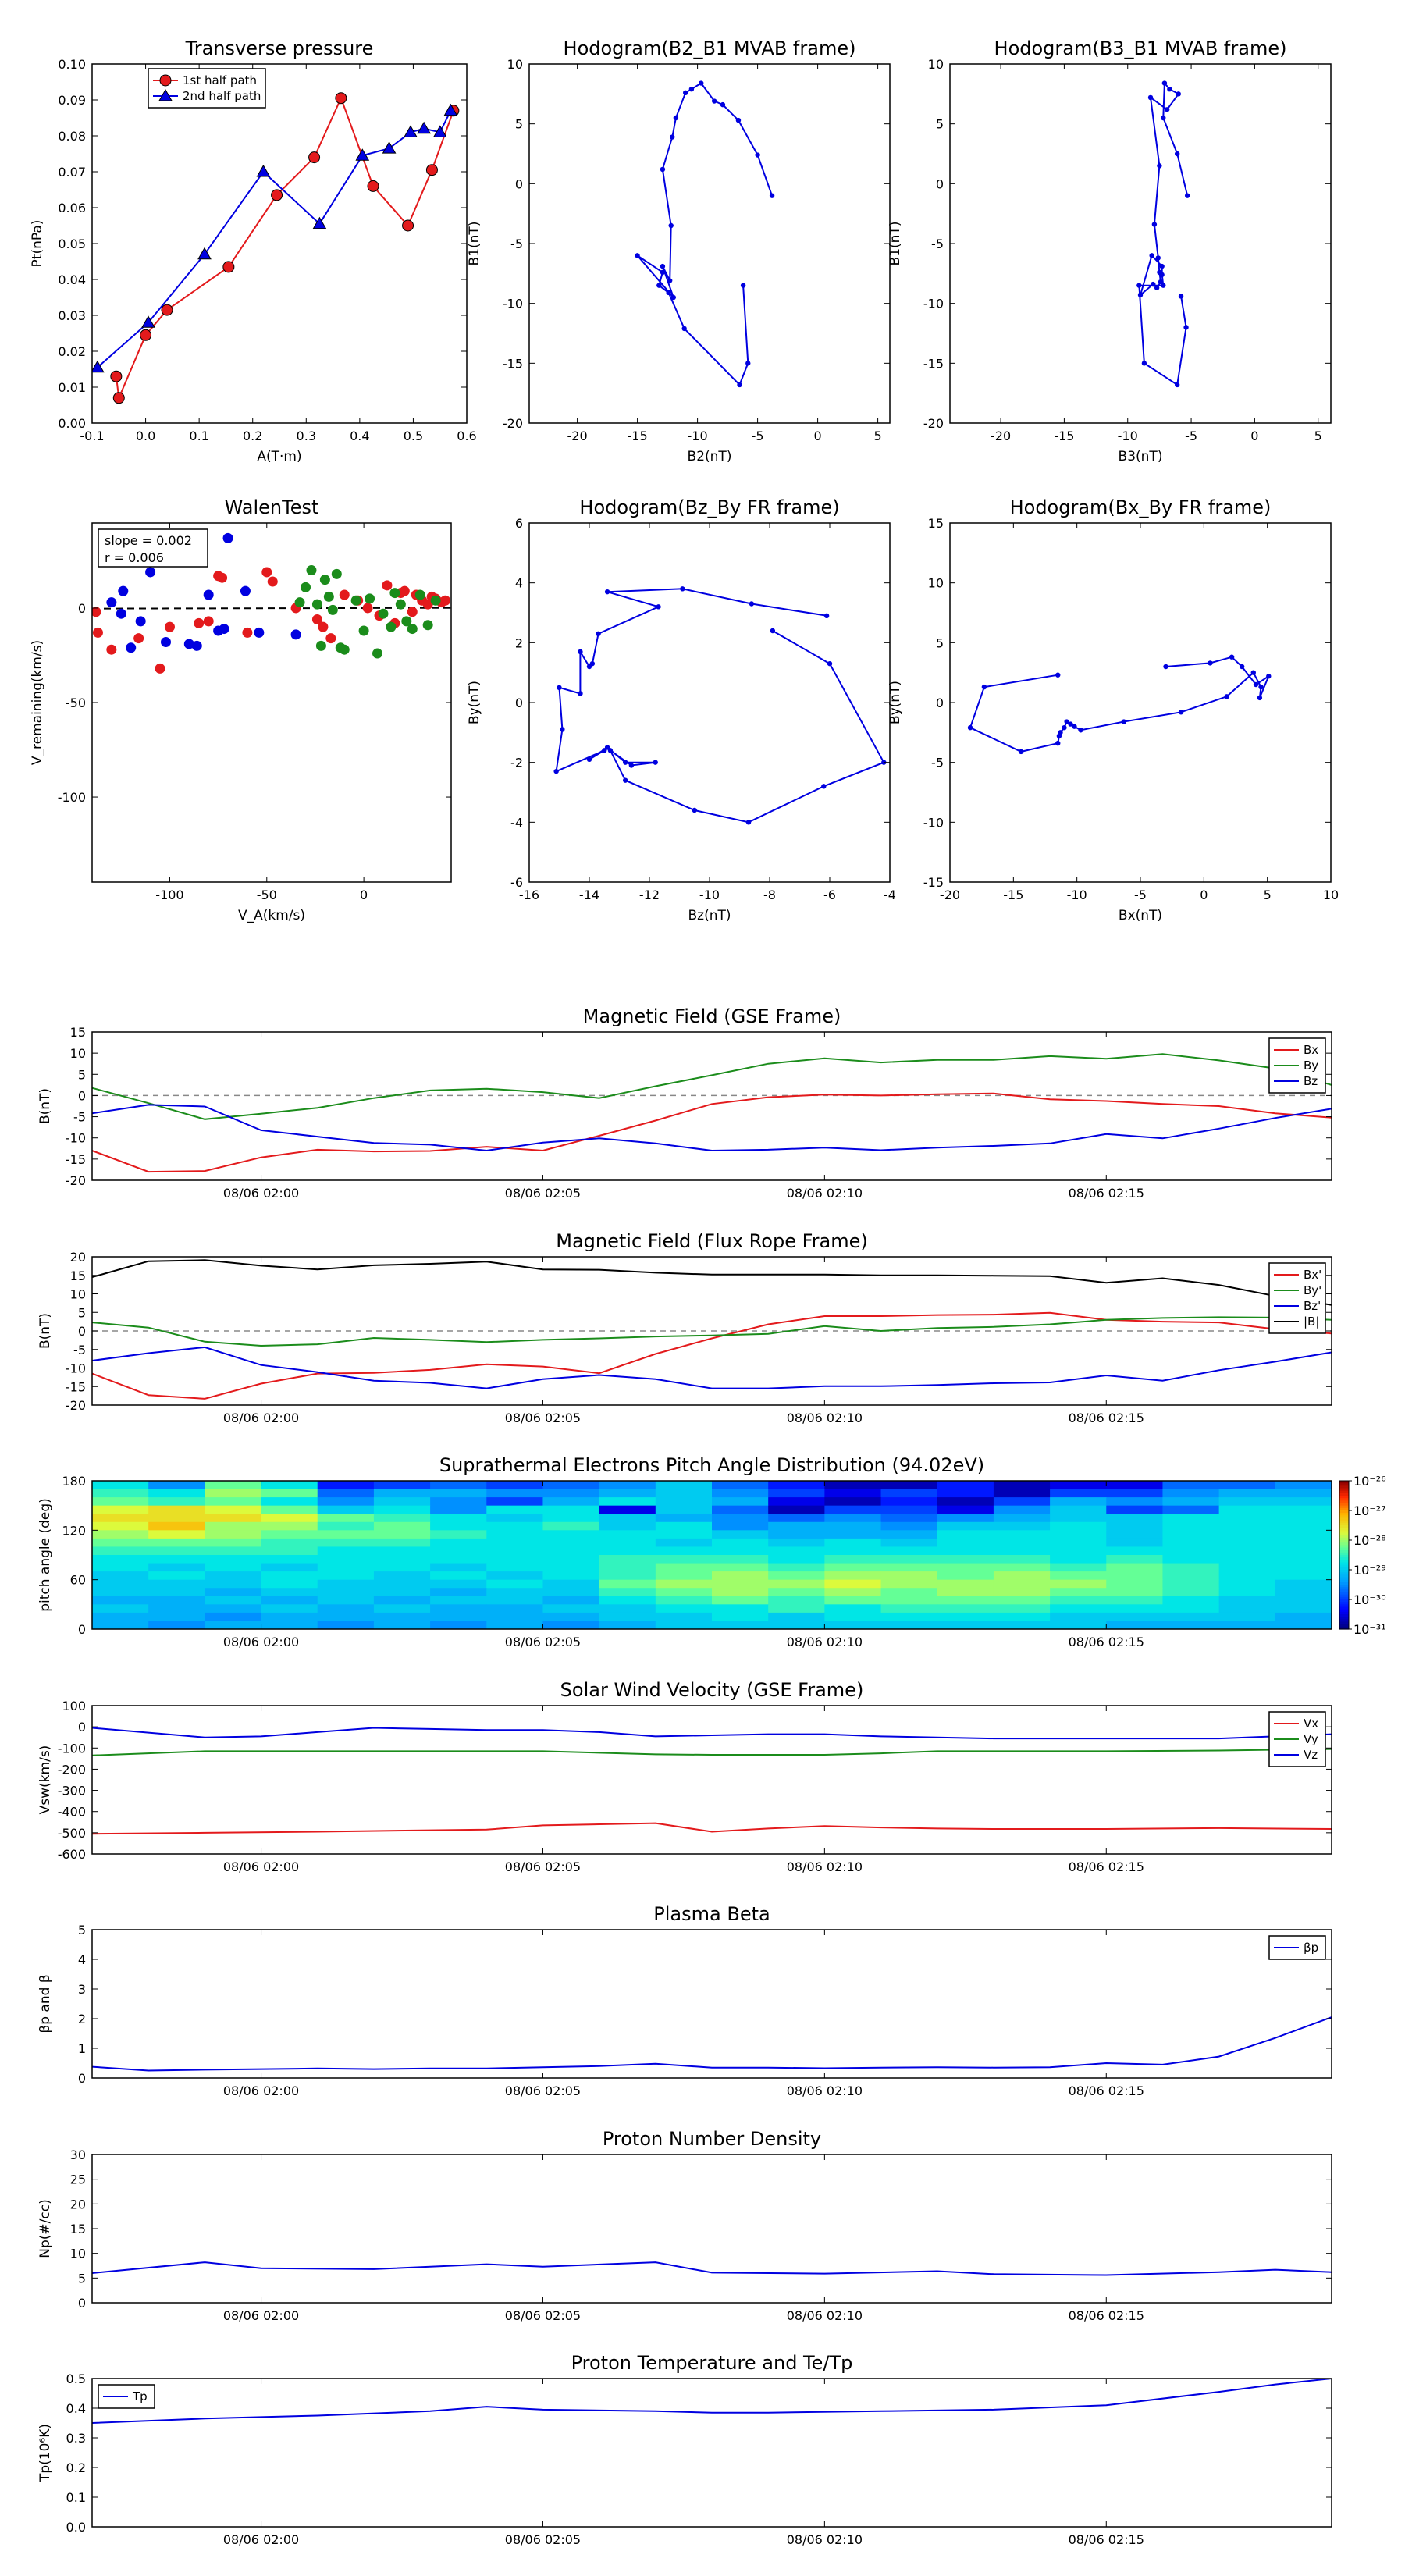 Image resolution: width=1405 pixels, height=2576 pixels. Describe the element at coordinates (1013, 895) in the screenshot. I see `x-tick-label: -15` at that location.